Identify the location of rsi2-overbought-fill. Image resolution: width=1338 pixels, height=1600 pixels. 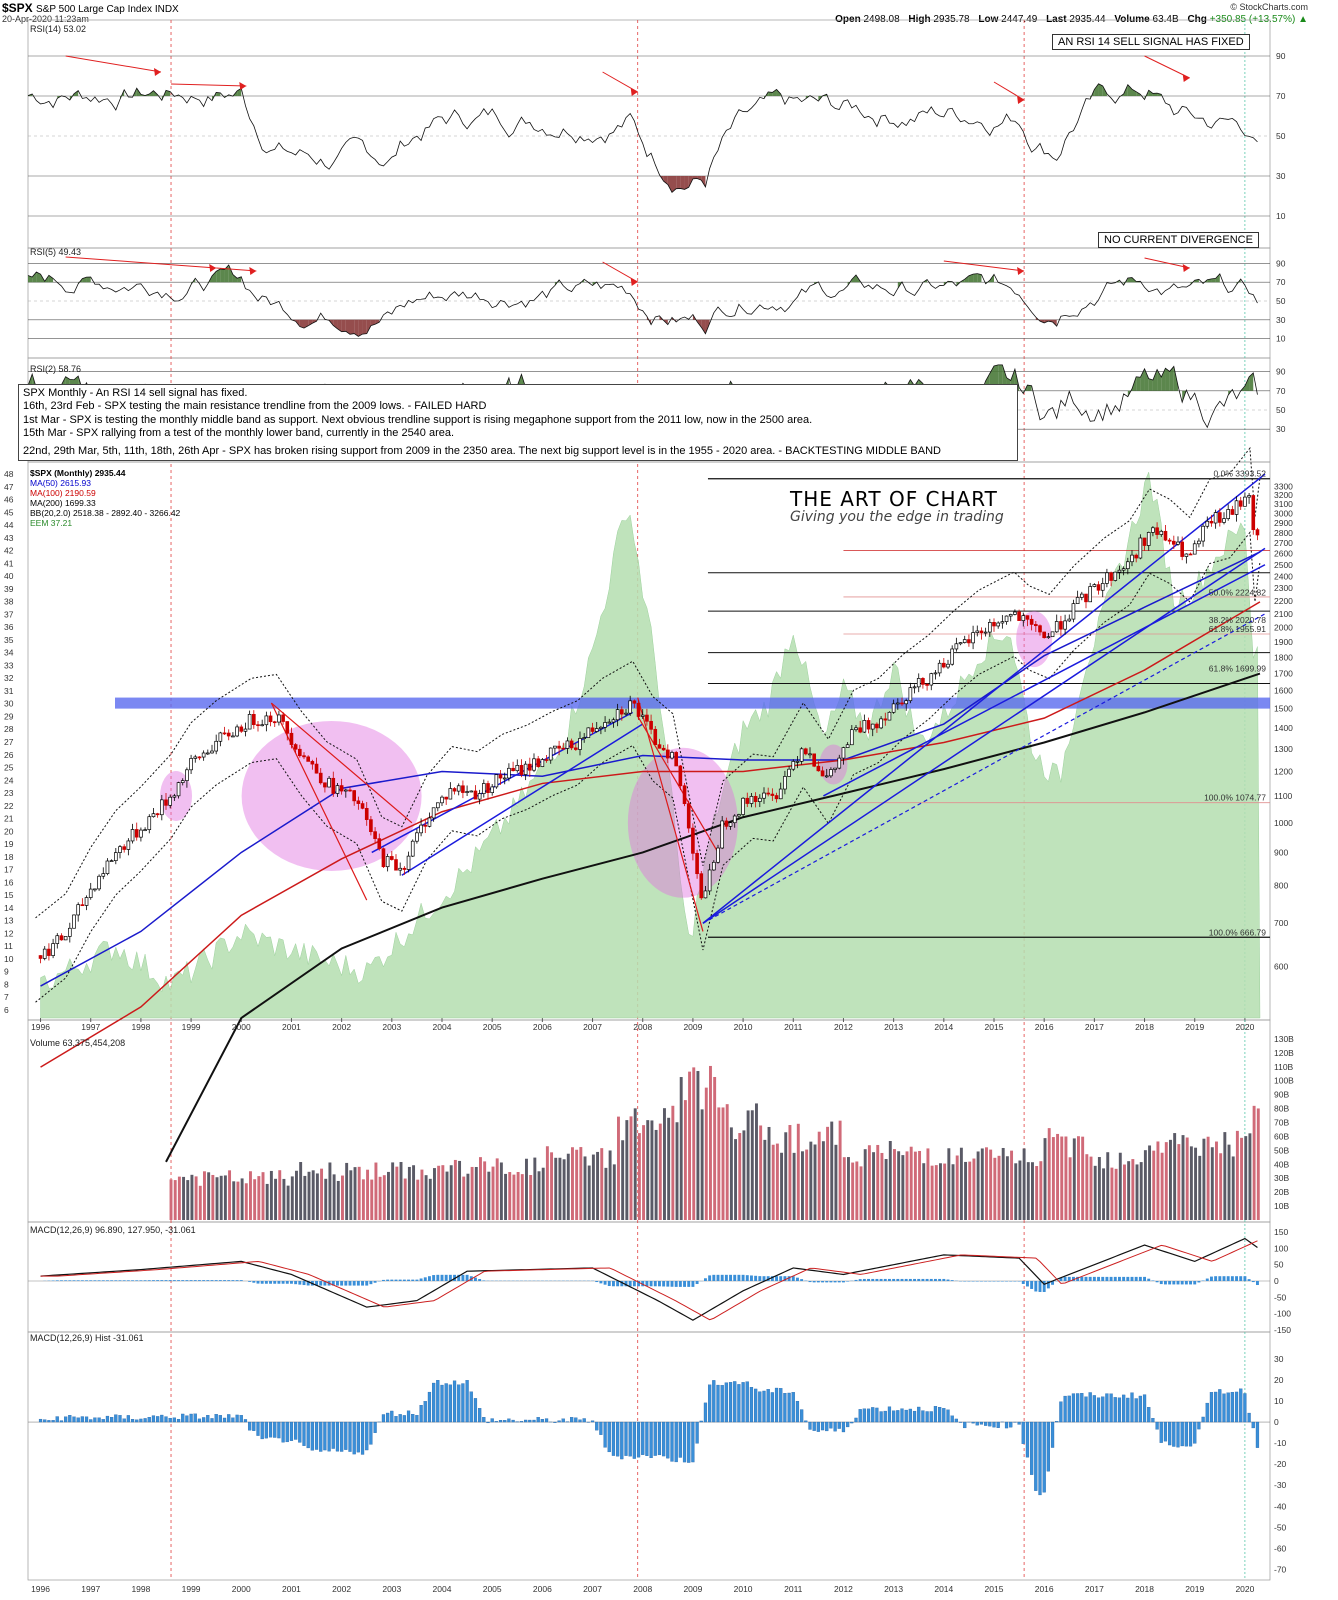
(1029, 388).